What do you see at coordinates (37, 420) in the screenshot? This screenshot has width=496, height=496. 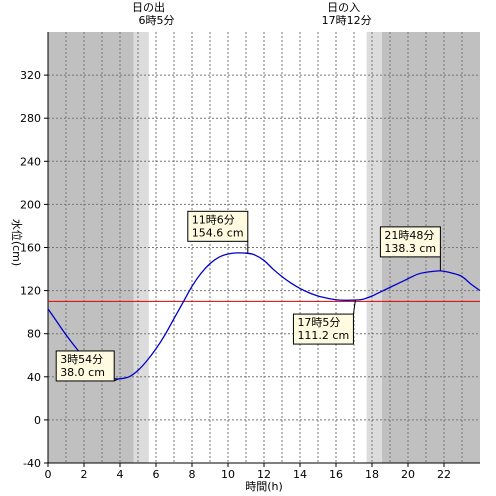 I see `y-tick-label: 0` at bounding box center [37, 420].